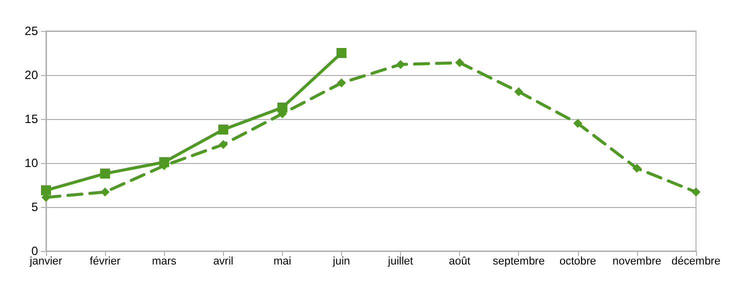 This screenshot has width=749, height=286. I want to click on x-tick-label: novembre, so click(637, 262).